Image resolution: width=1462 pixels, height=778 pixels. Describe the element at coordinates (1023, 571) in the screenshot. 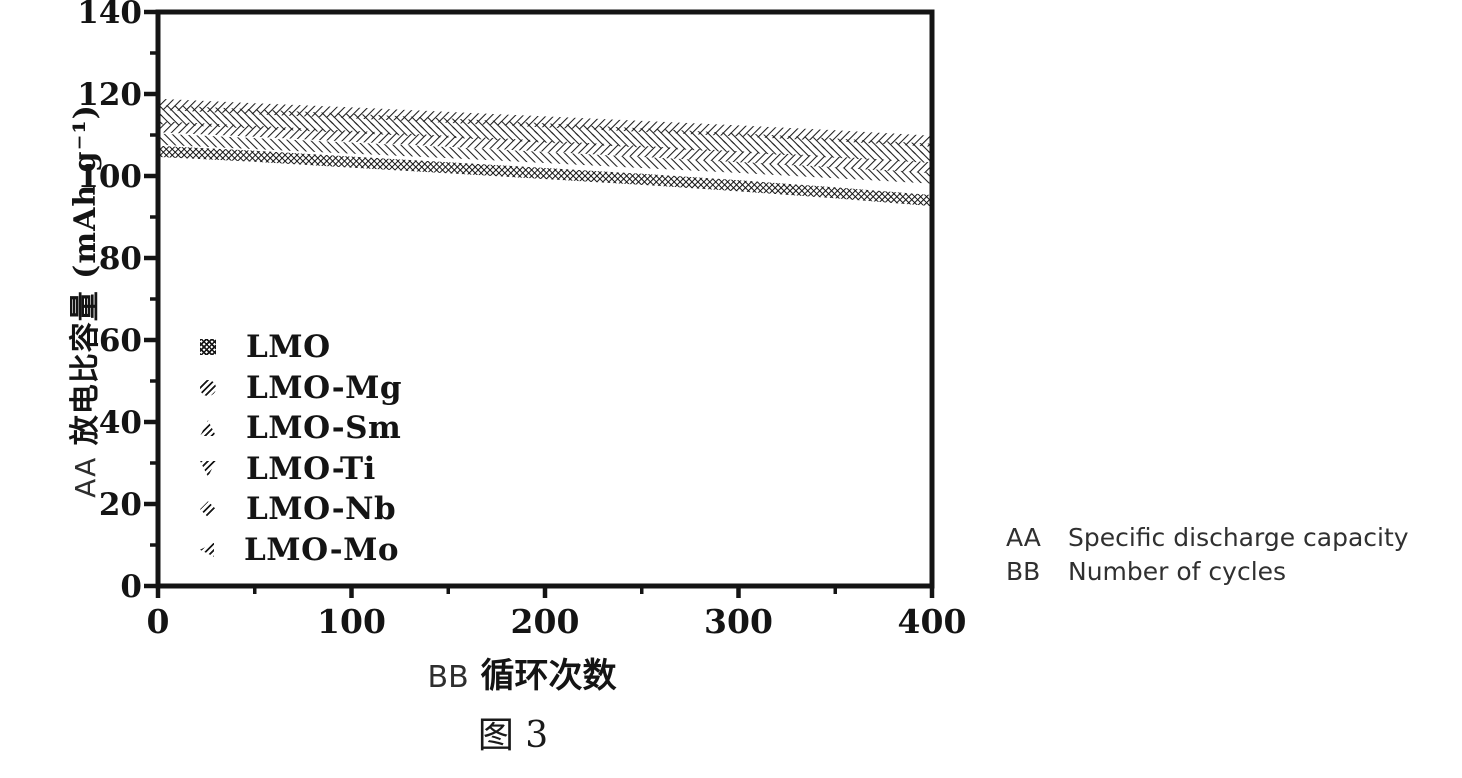

I see `note-bb-key: BB` at that location.